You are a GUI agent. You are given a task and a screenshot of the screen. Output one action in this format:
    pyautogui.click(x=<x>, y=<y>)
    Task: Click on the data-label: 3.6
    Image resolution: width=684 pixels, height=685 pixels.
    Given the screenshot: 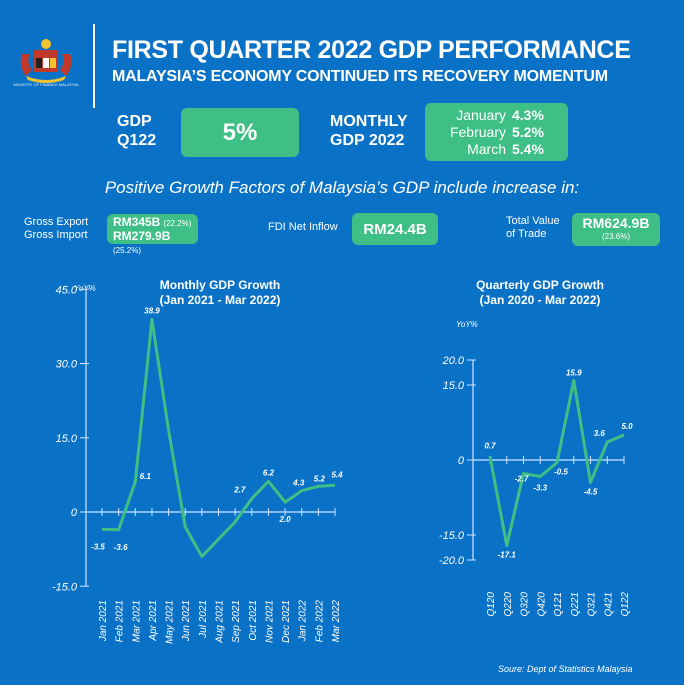 What is the action you would take?
    pyautogui.click(x=600, y=433)
    